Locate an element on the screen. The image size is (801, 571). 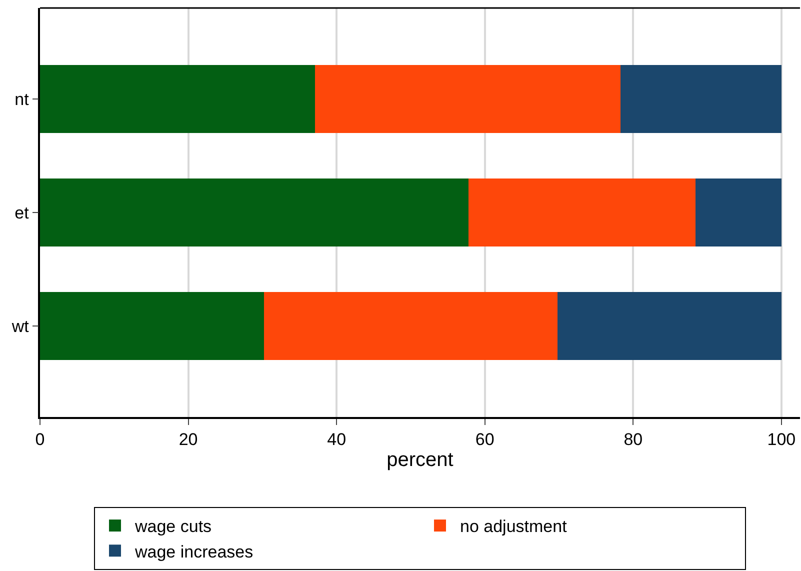
x-tick-label: 40 is located at coordinates (336, 440).